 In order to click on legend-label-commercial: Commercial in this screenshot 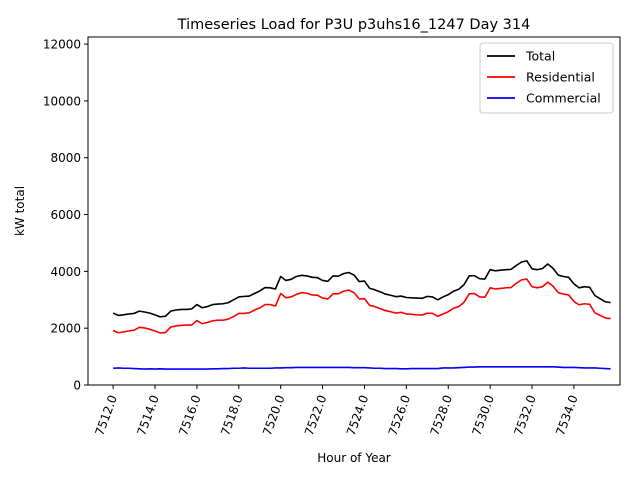, I will do `click(563, 98)`.